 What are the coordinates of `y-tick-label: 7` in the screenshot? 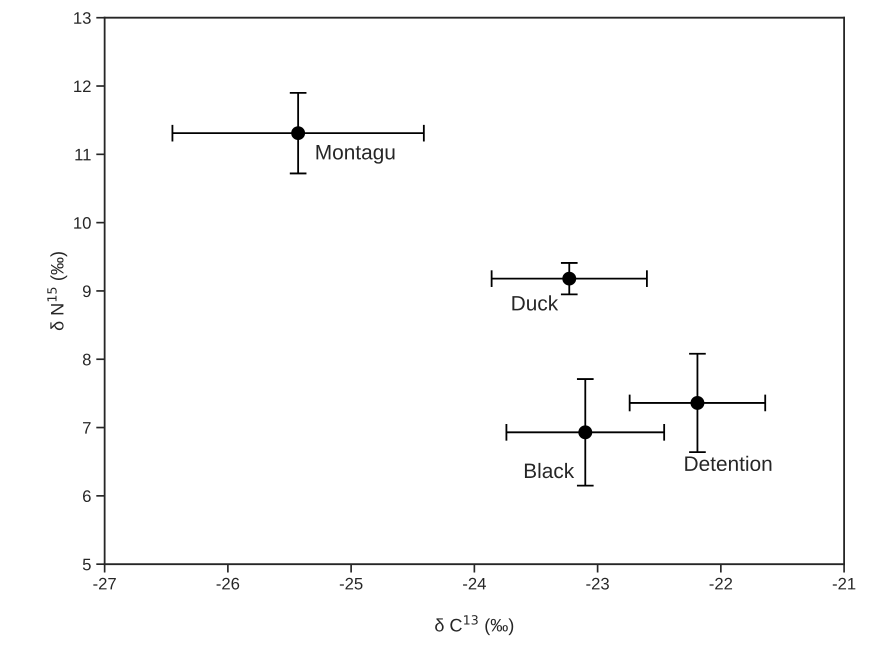 It's located at (87, 428).